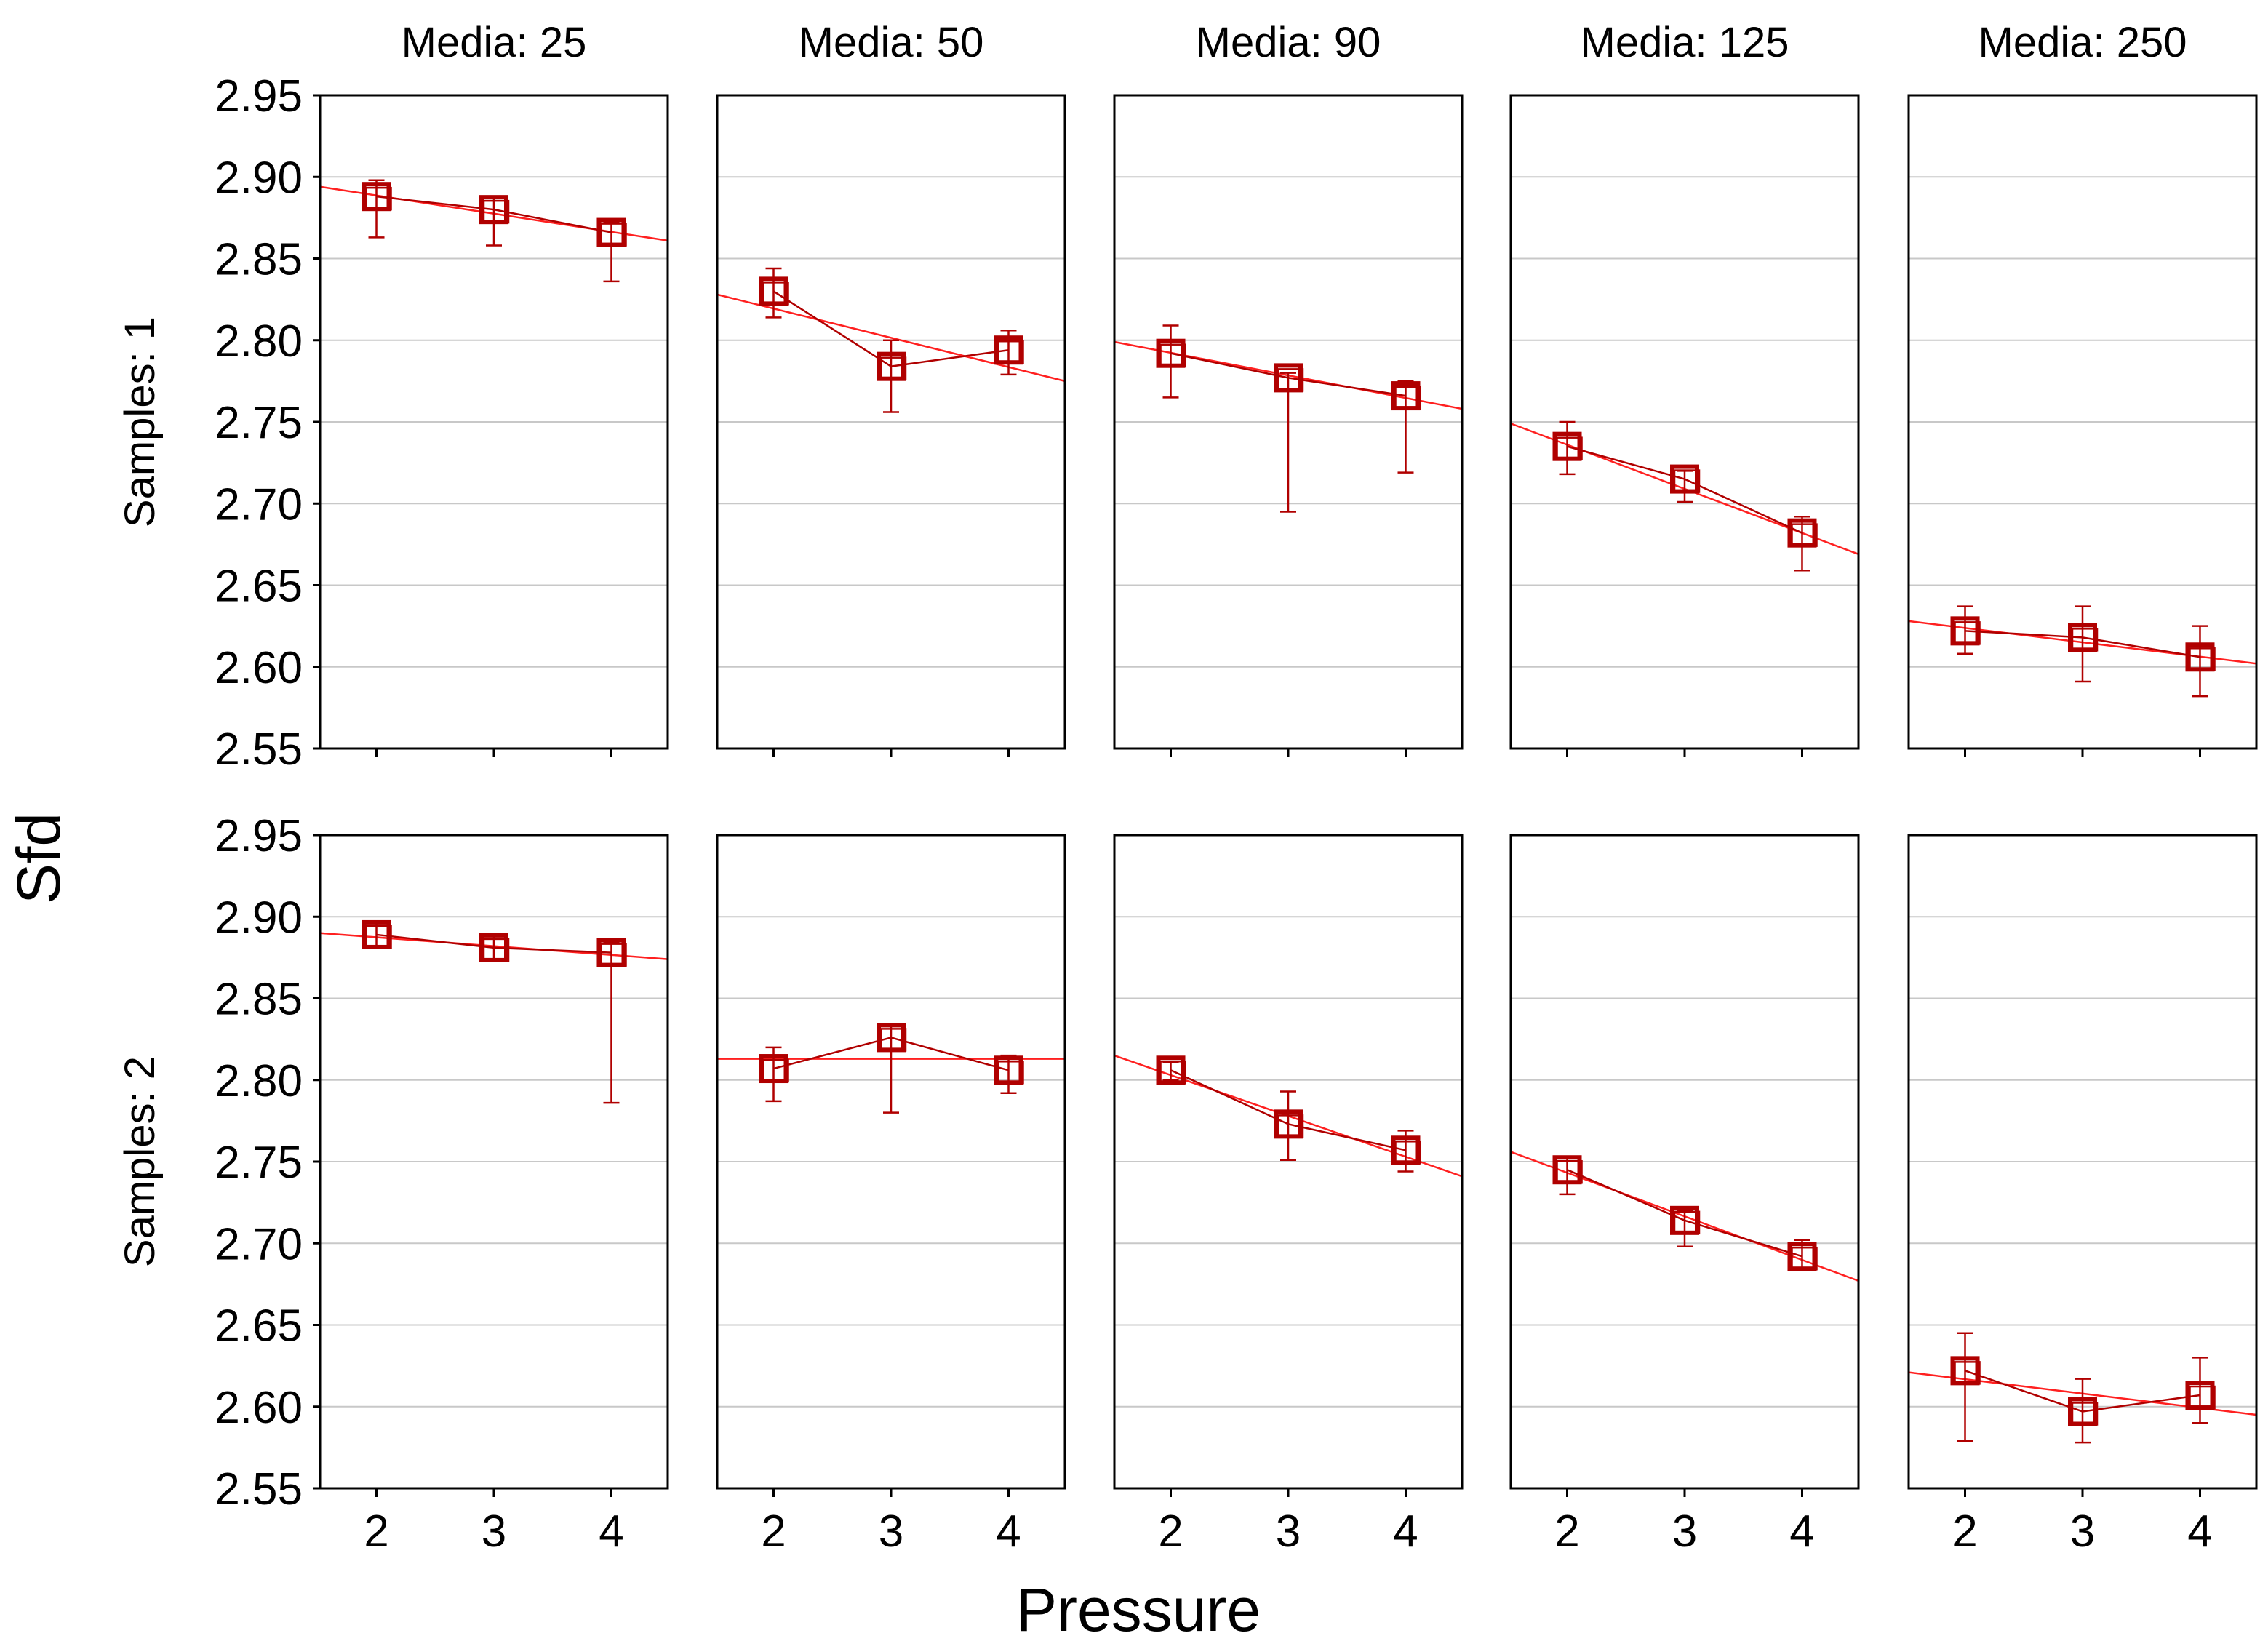  I want to click on panel-r1-c1, so click(494, 425).